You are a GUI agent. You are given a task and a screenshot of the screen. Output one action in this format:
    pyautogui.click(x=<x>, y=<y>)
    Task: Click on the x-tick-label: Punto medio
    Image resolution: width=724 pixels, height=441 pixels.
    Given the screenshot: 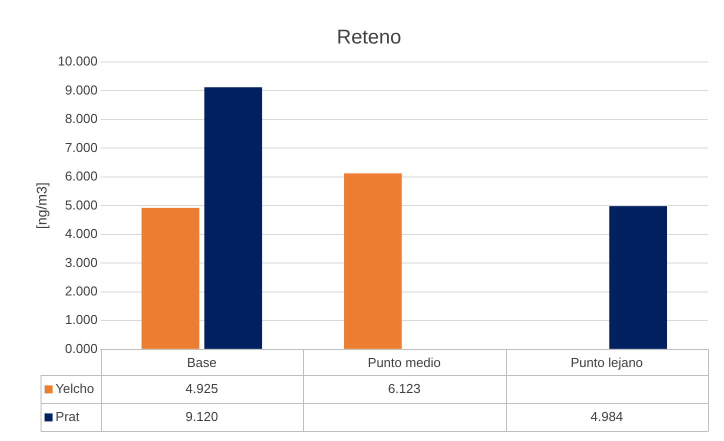 What is the action you would take?
    pyautogui.click(x=404, y=362)
    